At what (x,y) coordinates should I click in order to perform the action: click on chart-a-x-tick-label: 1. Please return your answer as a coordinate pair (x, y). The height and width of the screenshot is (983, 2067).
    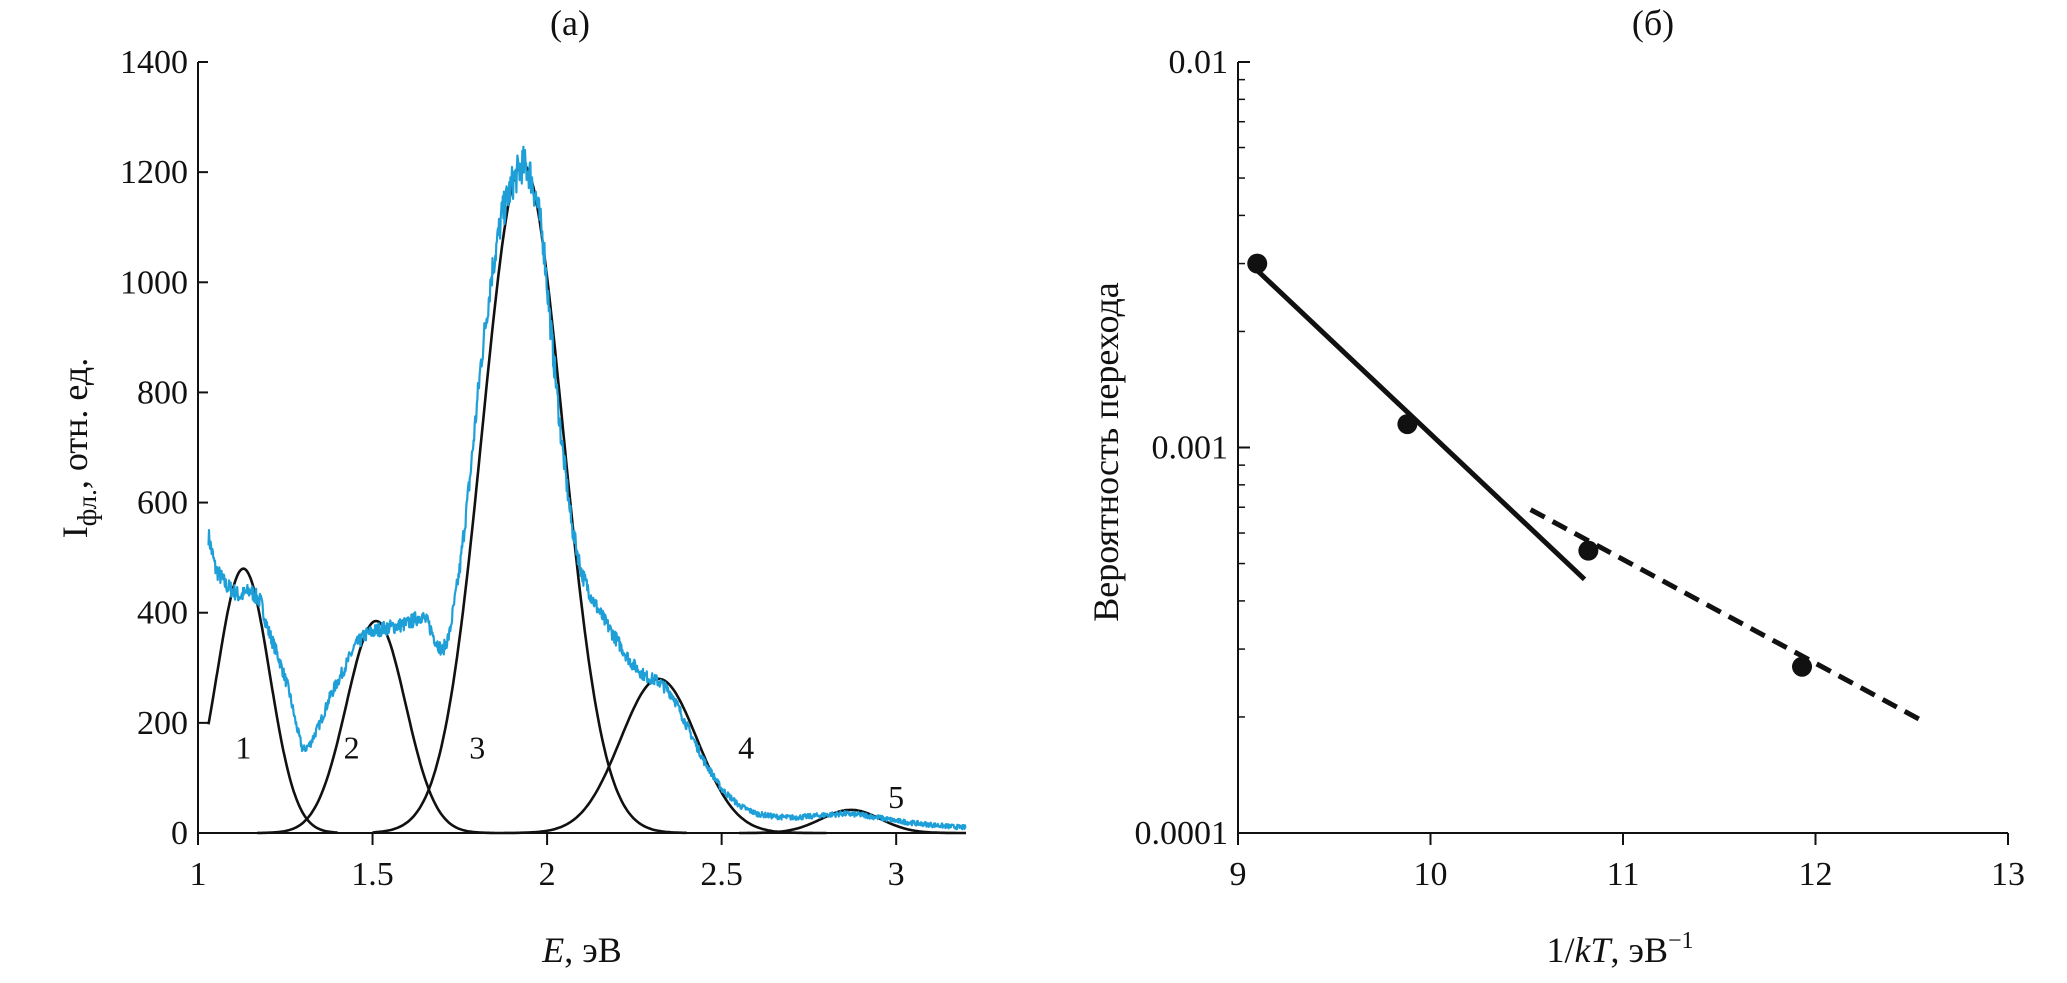
    Looking at the image, I should click on (198, 874).